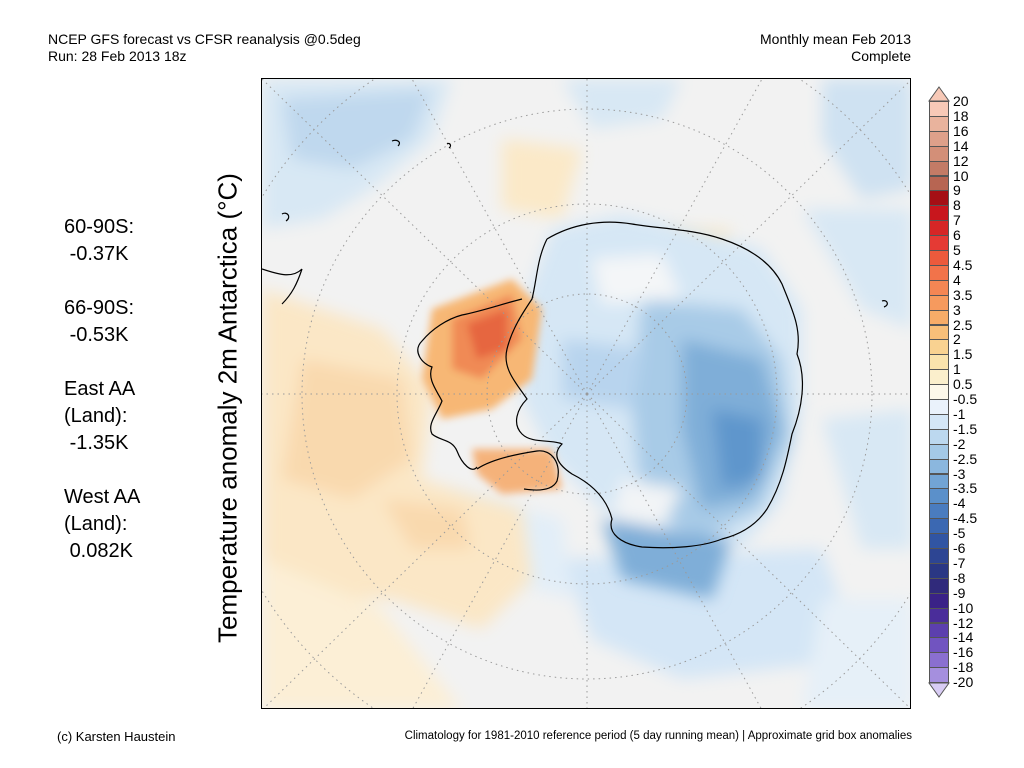  Describe the element at coordinates (961, 130) in the screenshot. I see `colorbar-tick-label: 16` at that location.